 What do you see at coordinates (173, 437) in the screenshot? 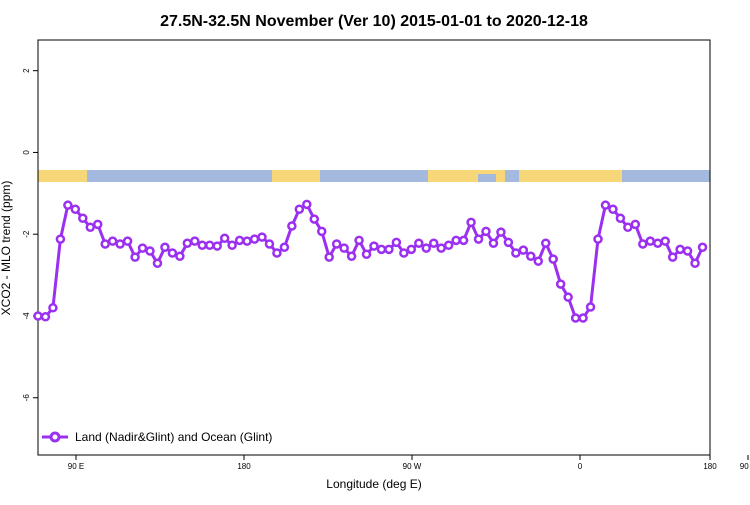
I see `legend-label: Land (Nadir&Glint) and Ocean (Glint)` at bounding box center [173, 437].